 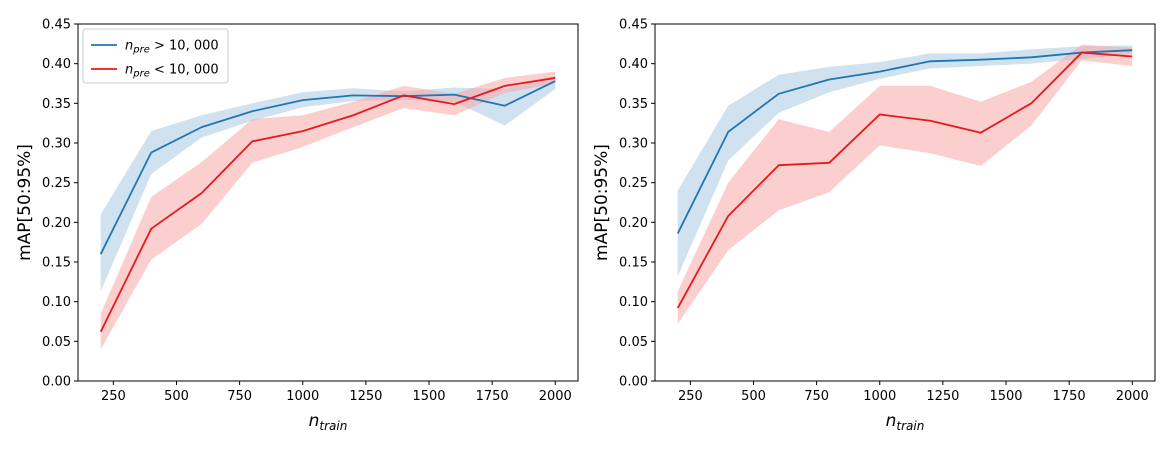 What do you see at coordinates (172, 47) in the screenshot?
I see `legend-label-1: npre > 10, 000` at bounding box center [172, 47].